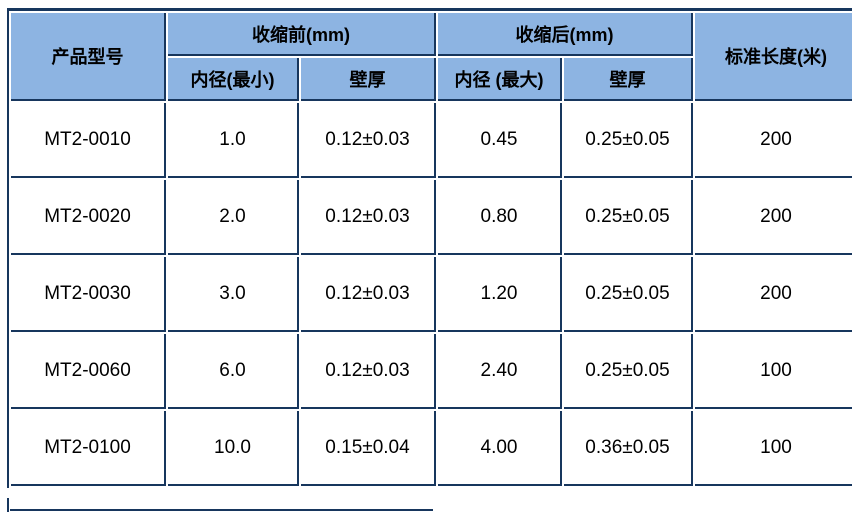  What do you see at coordinates (500, 79) in the screenshot?
I see `header-after-inner-diameter: 内径 (最大)` at bounding box center [500, 79].